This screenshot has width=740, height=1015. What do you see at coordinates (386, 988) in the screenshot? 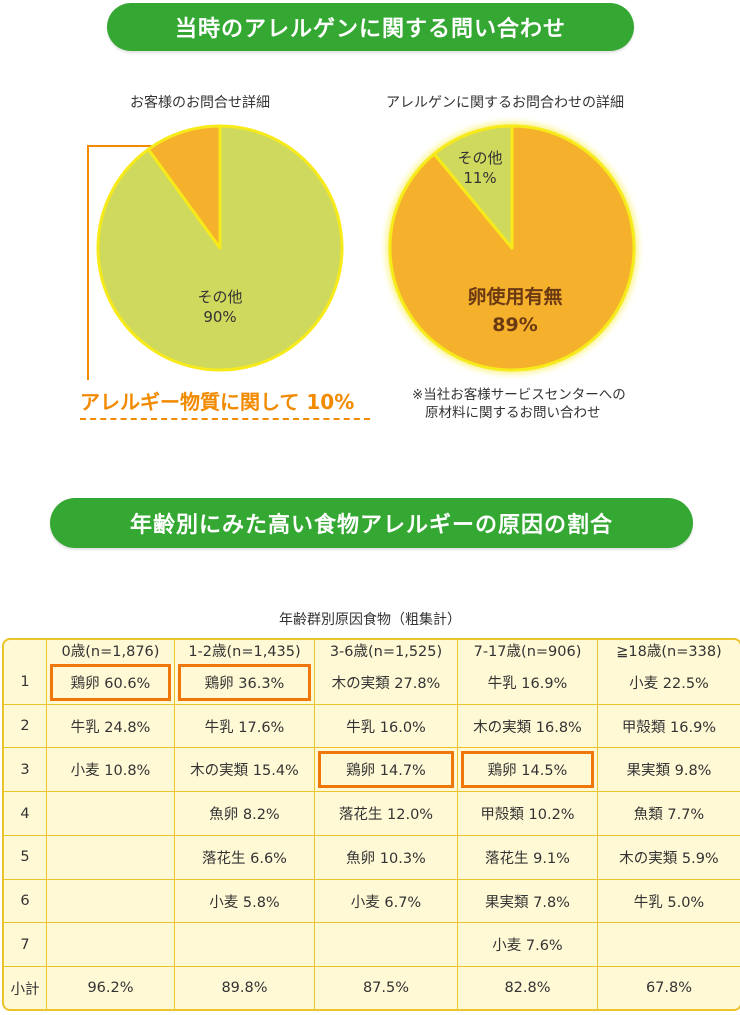
I see `table-cell: 87.5%` at bounding box center [386, 988].